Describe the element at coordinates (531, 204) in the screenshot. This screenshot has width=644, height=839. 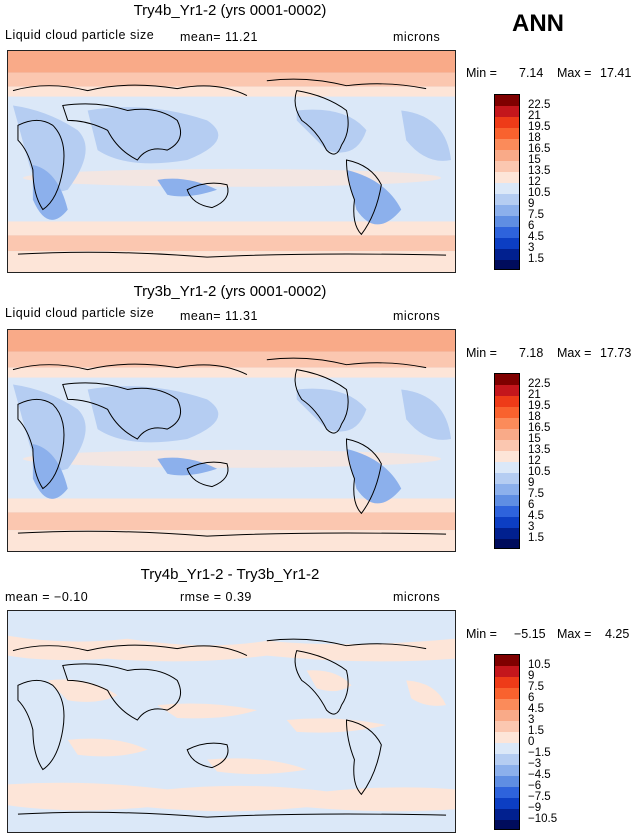
I see `panel-1-tick-9: 9` at that location.